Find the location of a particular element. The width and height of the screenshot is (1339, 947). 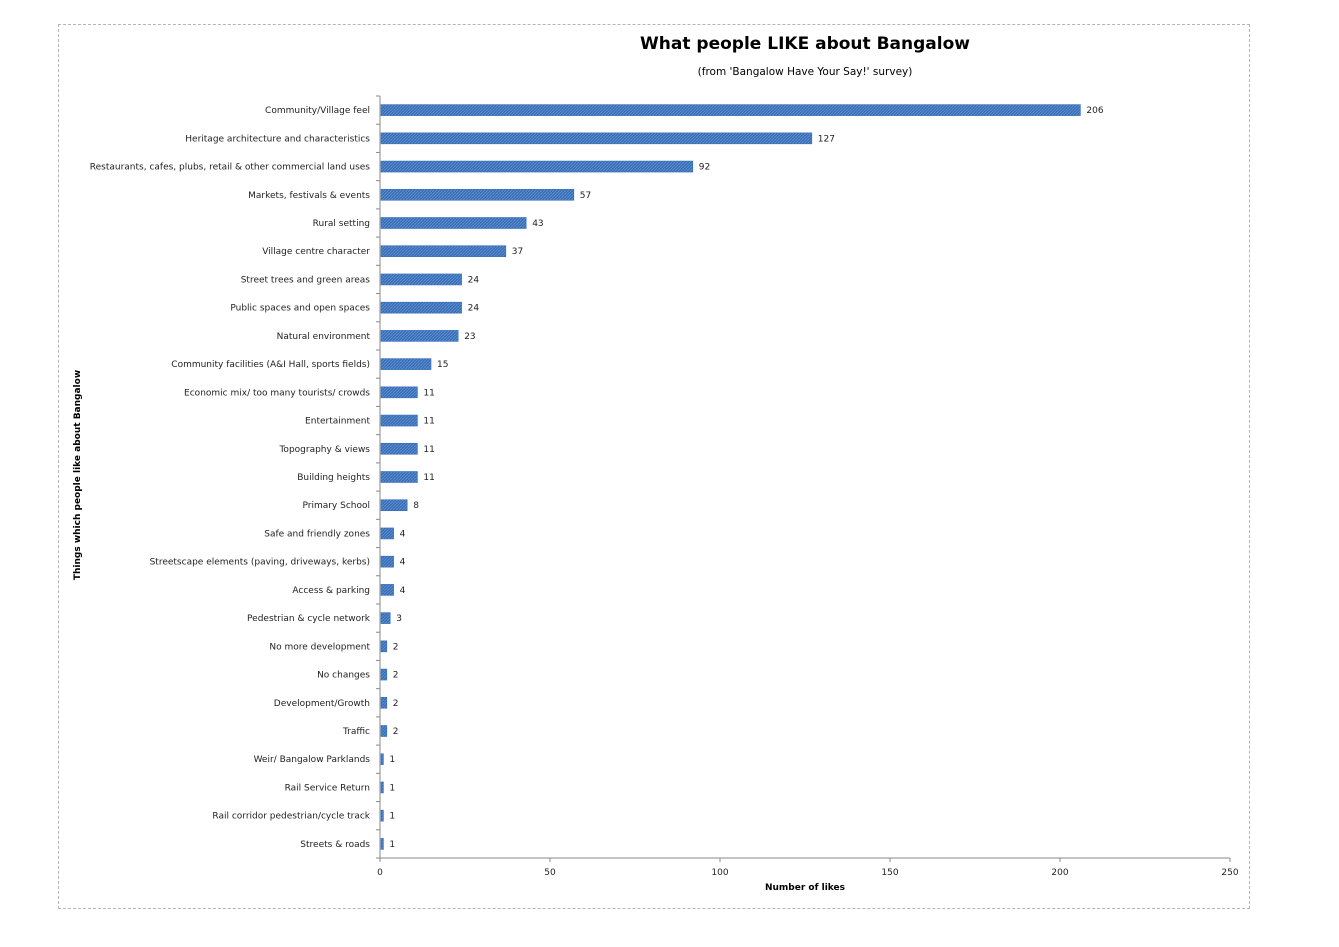

data-label: 15 is located at coordinates (442, 365).